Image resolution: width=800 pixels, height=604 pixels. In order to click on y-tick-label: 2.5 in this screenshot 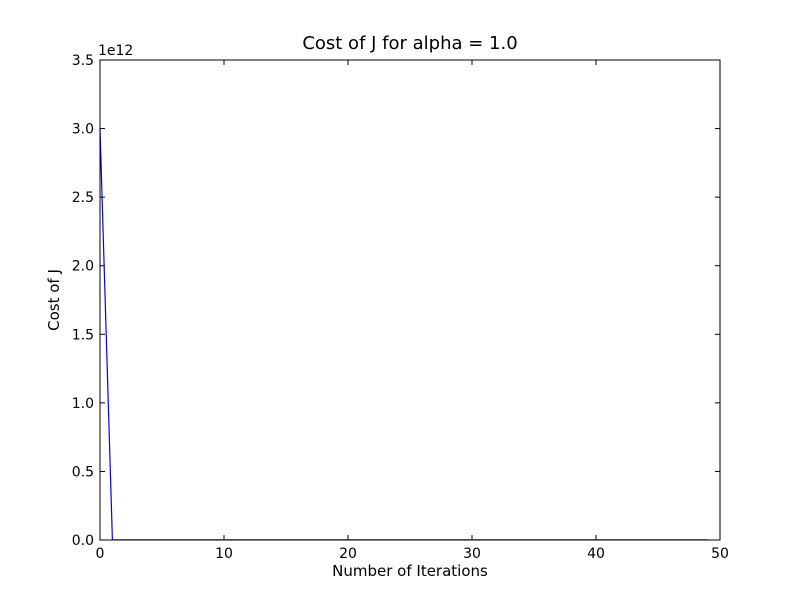, I will do `click(83, 198)`.